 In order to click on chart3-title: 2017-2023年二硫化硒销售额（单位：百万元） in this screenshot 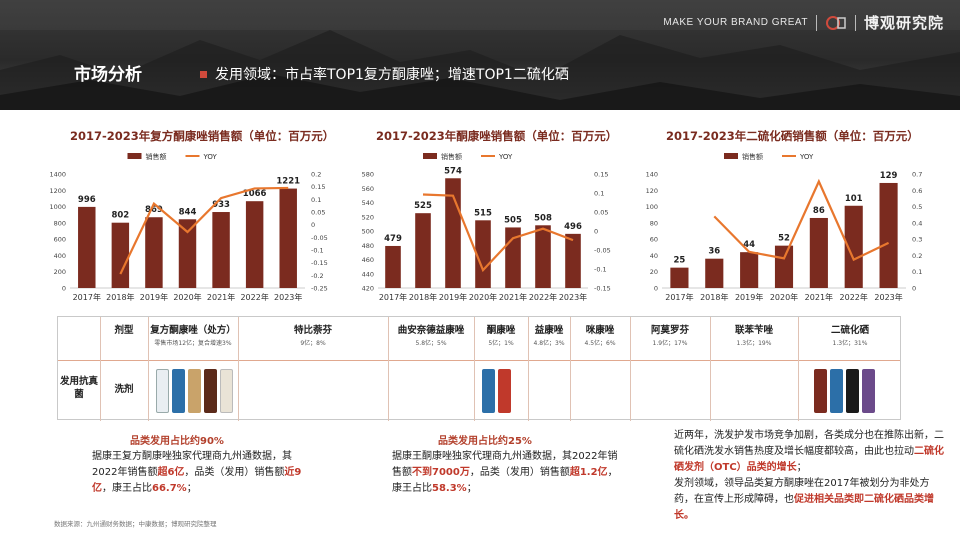, I will do `click(792, 136)`.